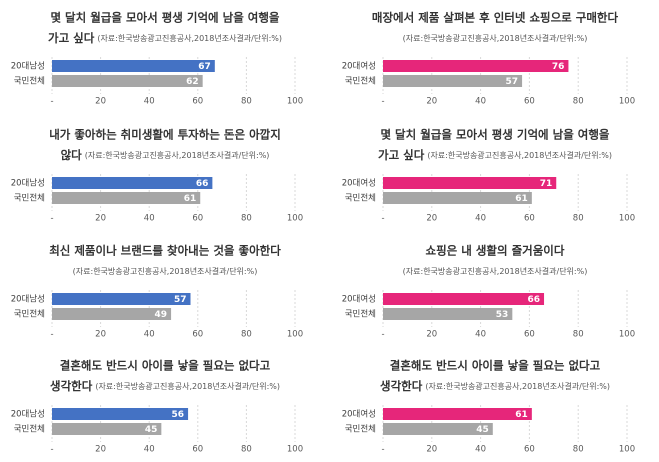 The image size is (659, 462). What do you see at coordinates (546, 184) in the screenshot?
I see `value-label: 71` at bounding box center [546, 184].